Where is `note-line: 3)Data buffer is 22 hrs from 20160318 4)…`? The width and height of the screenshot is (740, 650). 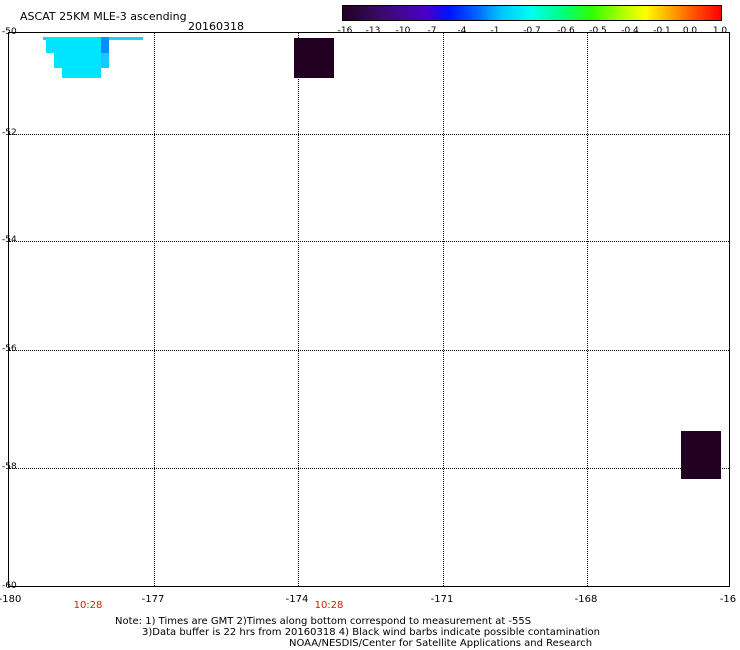 note-line: 3)Data buffer is 22 hrs from 20160318 4)… is located at coordinates (371, 632).